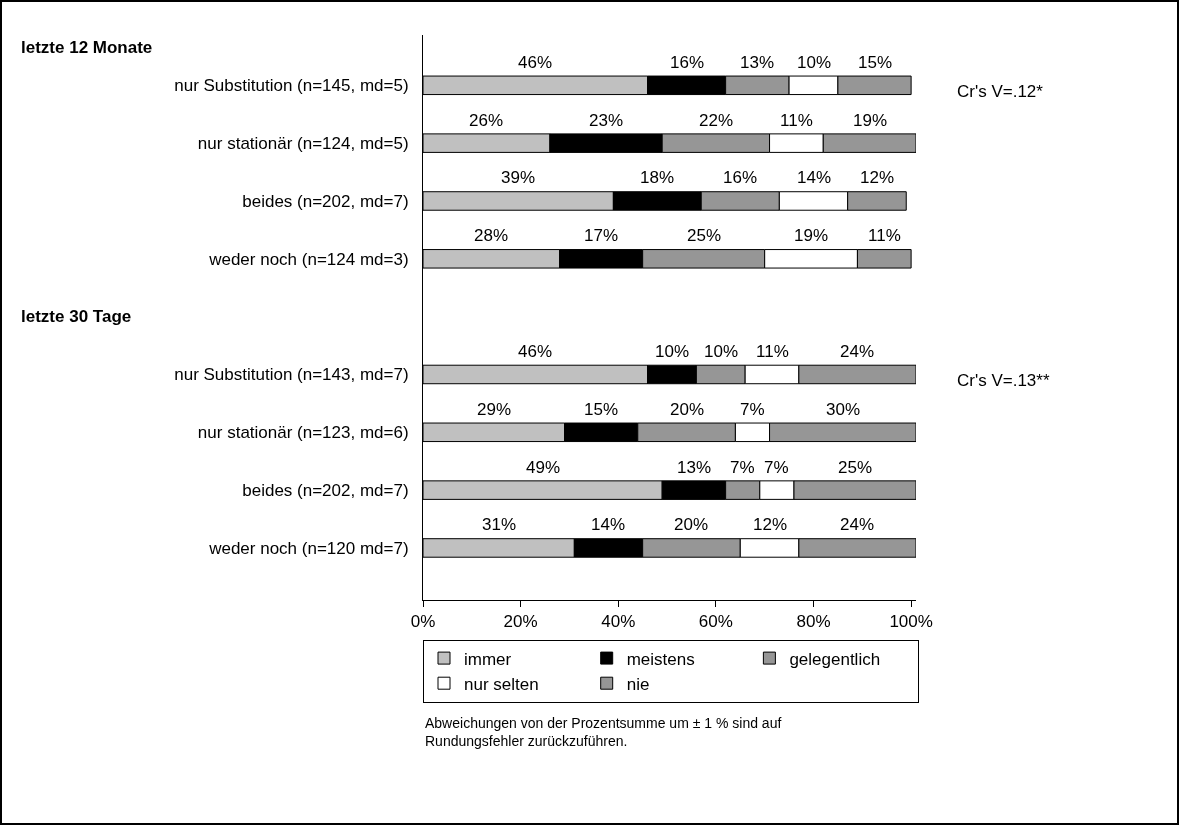 This screenshot has width=1179, height=825. What do you see at coordinates (308, 259) in the screenshot?
I see `y-tick-label: weder noch (n=124 md=3)` at bounding box center [308, 259].